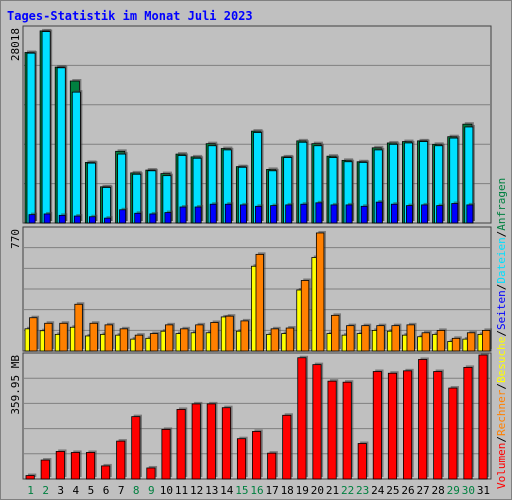 This screenshot has width=512, height=500. Describe the element at coordinates (227, 490) in the screenshot. I see `day-label: 14` at that location.